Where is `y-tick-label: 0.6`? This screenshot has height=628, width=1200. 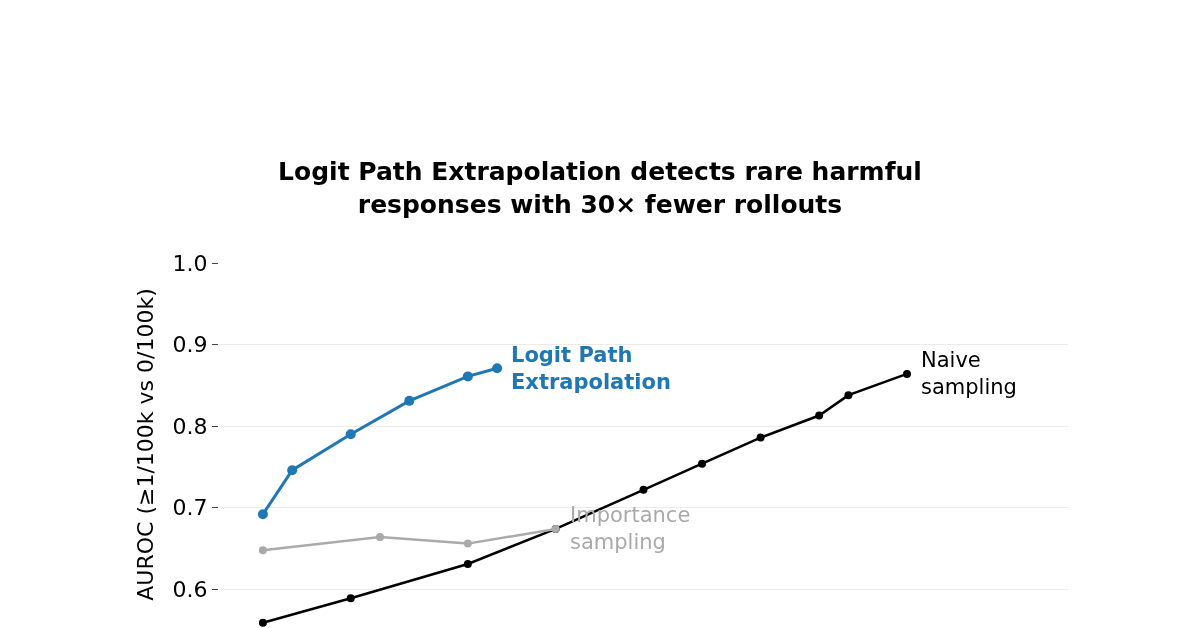 y-tick-label: 0.6 is located at coordinates (190, 589).